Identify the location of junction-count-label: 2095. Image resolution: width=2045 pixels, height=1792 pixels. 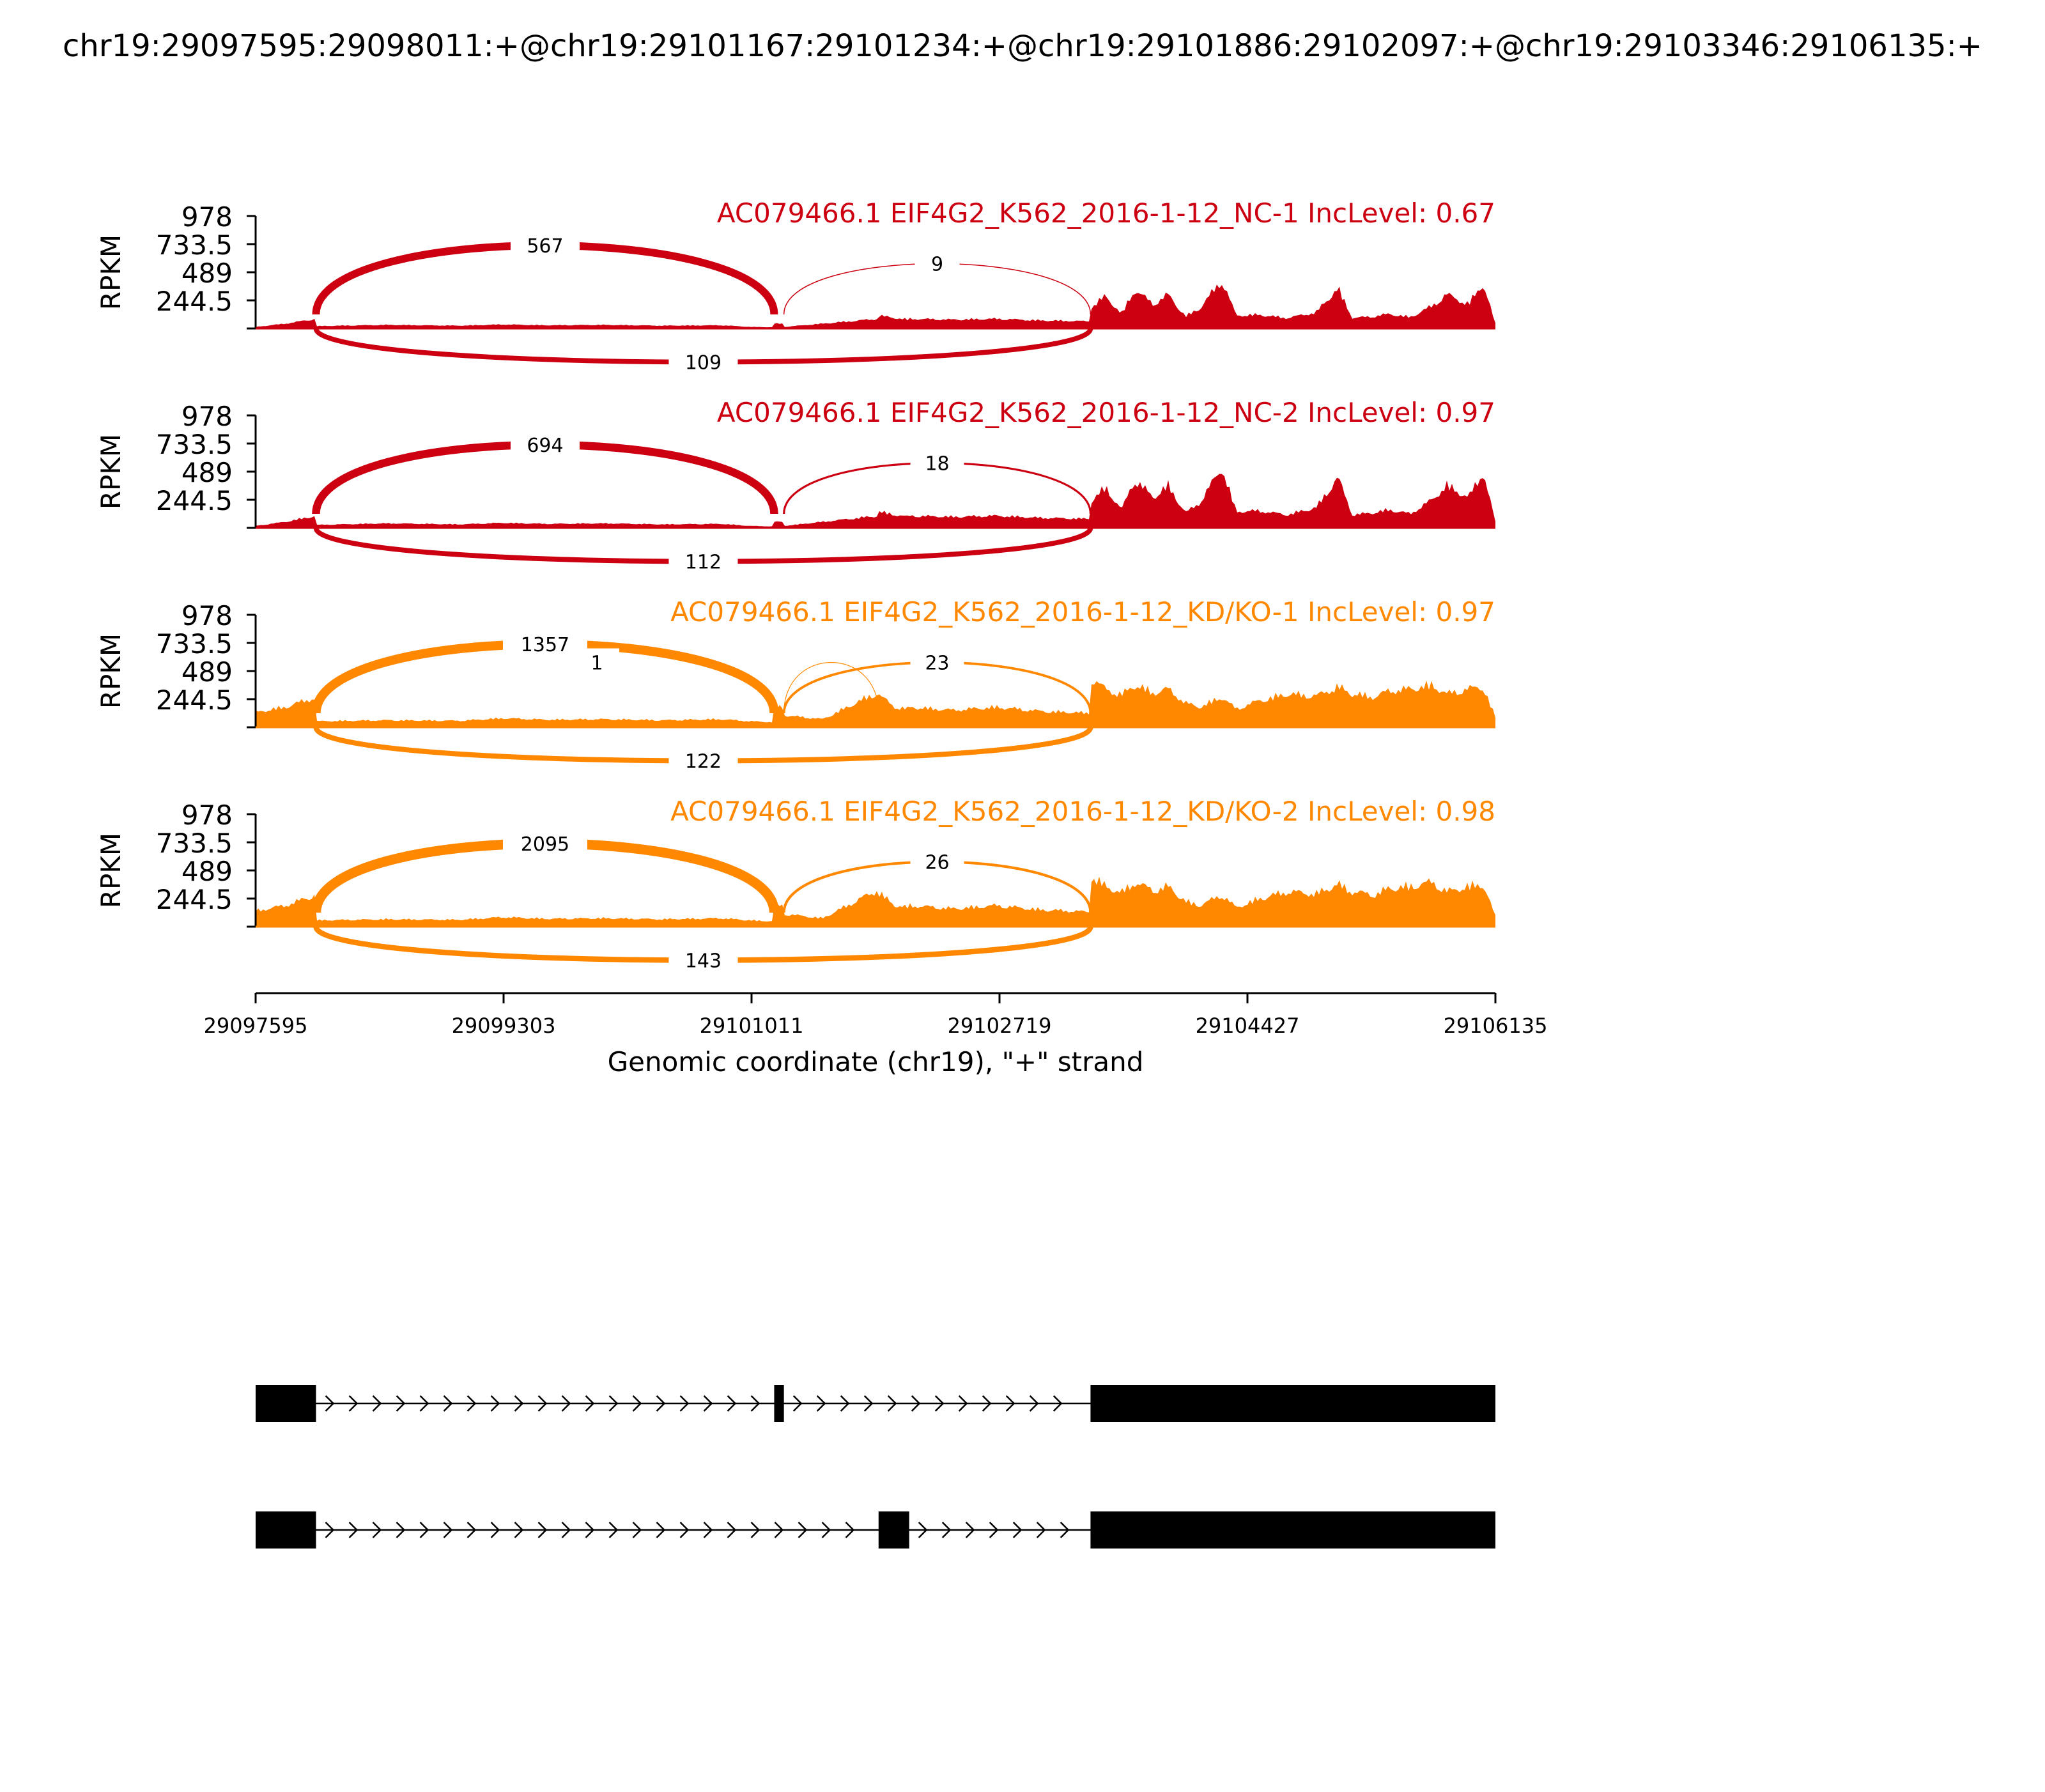
(545, 844).